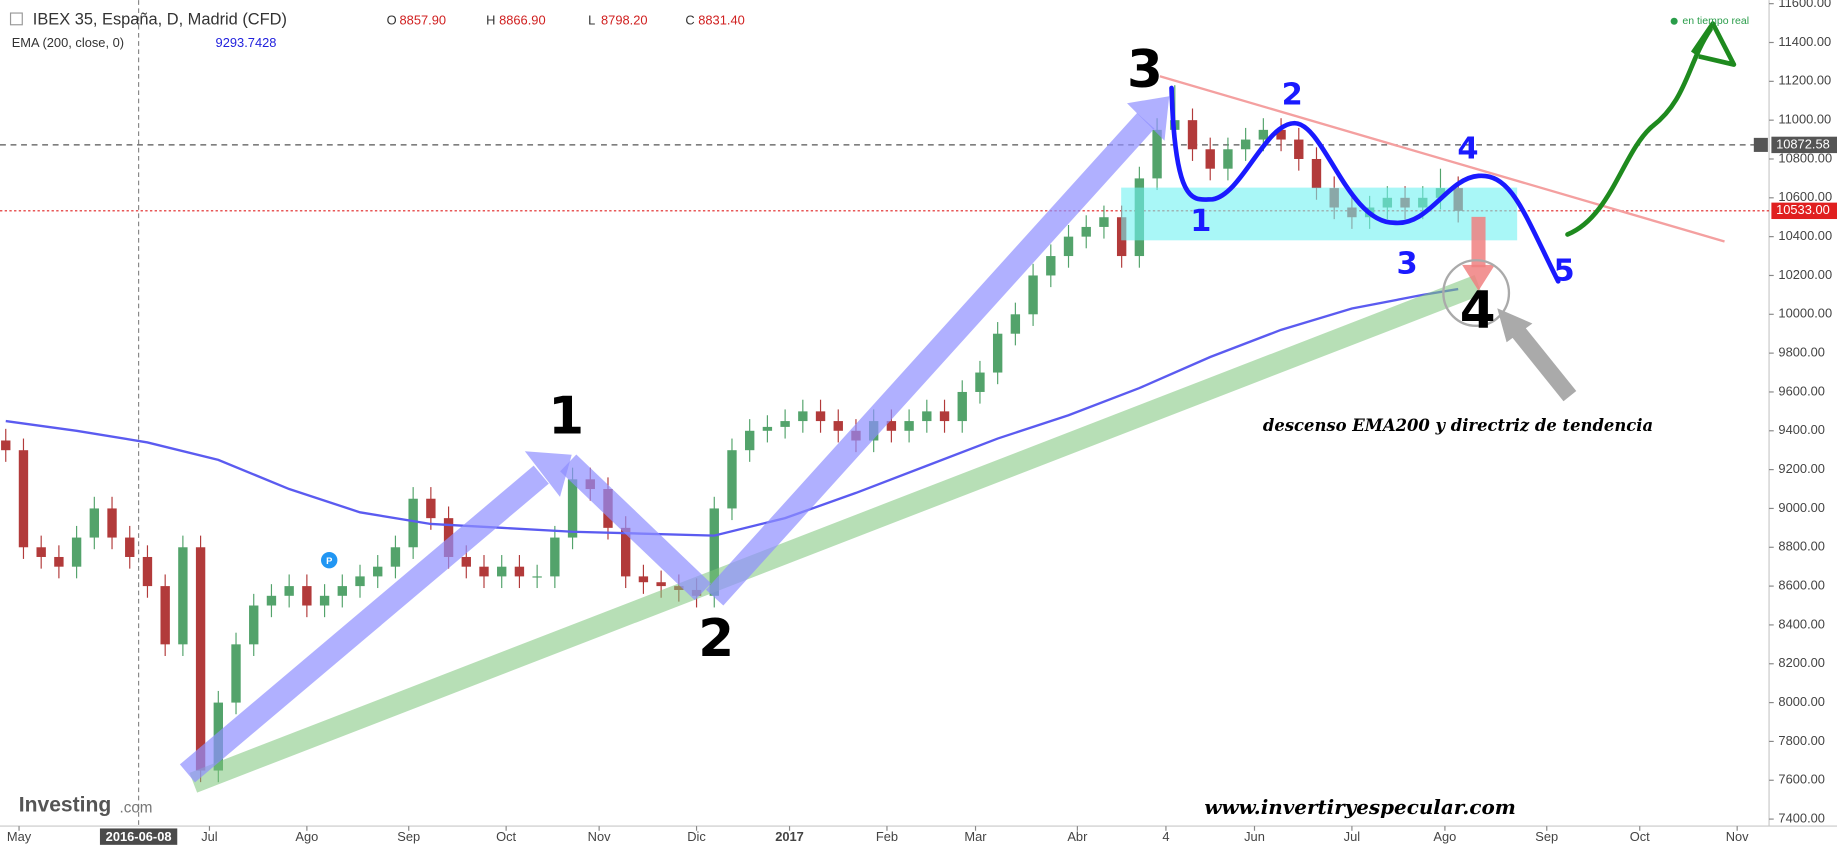 The height and width of the screenshot is (845, 1837). I want to click on price-tag: 10533.00, so click(1803, 209).